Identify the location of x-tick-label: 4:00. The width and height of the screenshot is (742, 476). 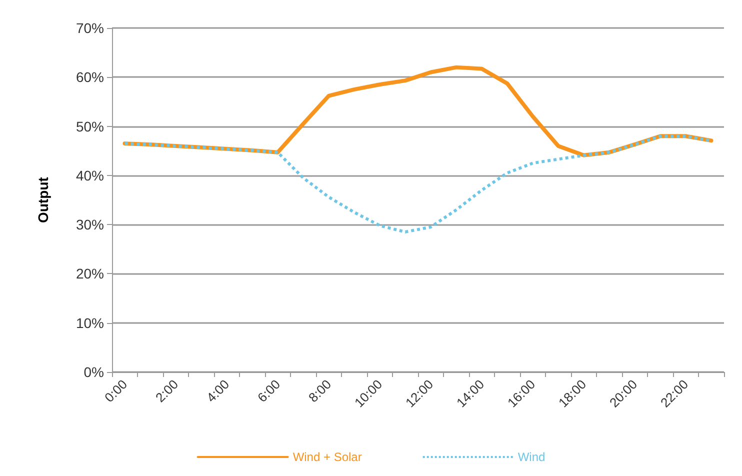
(218, 391).